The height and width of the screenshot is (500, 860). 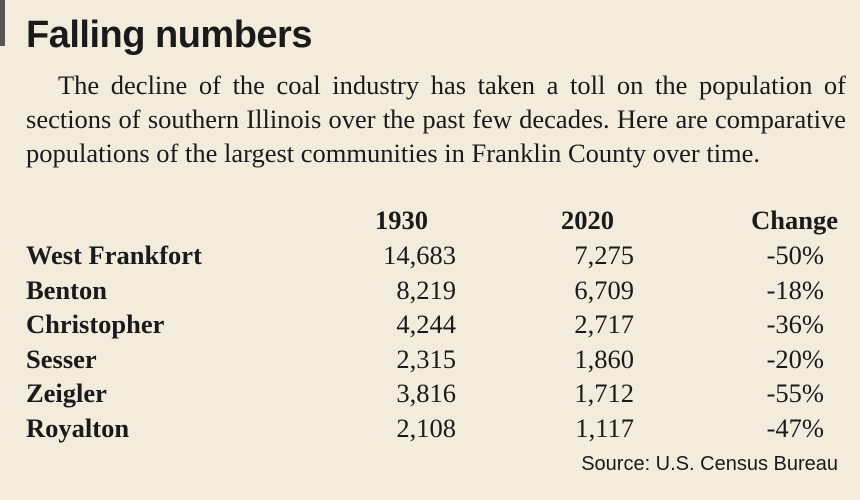 What do you see at coordinates (426, 289) in the screenshot?
I see `pop-1930: 8,219` at bounding box center [426, 289].